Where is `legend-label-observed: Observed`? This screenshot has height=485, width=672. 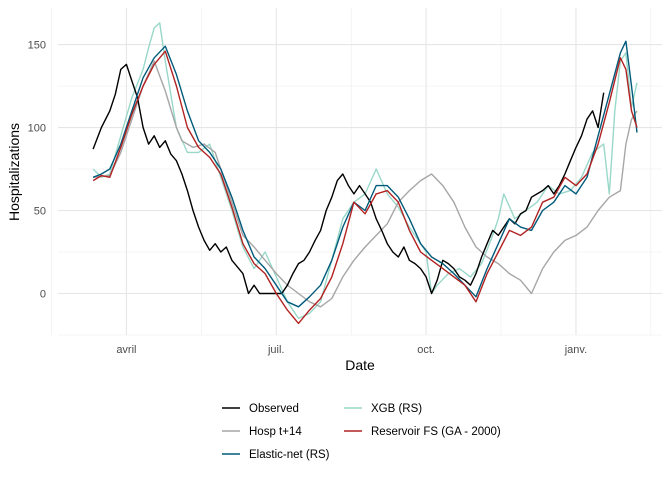
legend-label-observed: Observed is located at coordinates (274, 409).